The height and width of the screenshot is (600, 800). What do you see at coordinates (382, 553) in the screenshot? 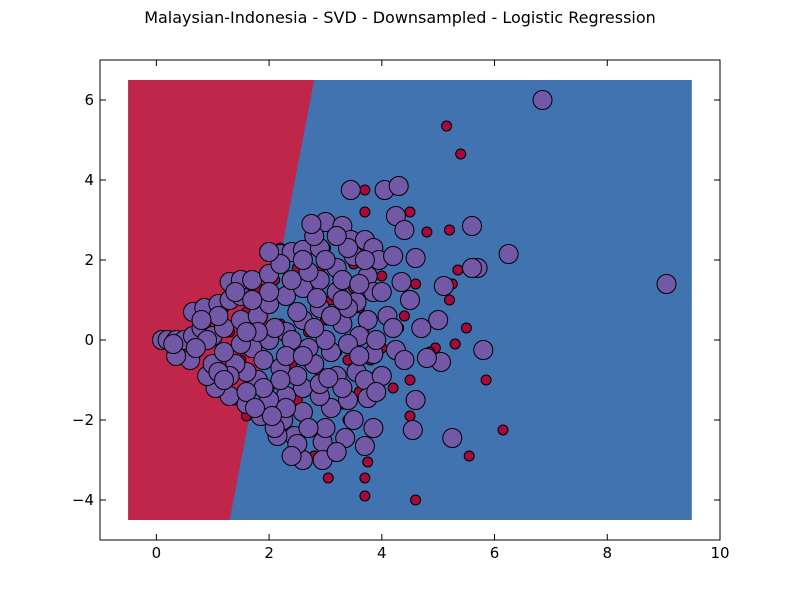
I see `x-tick-label: 4` at bounding box center [382, 553].